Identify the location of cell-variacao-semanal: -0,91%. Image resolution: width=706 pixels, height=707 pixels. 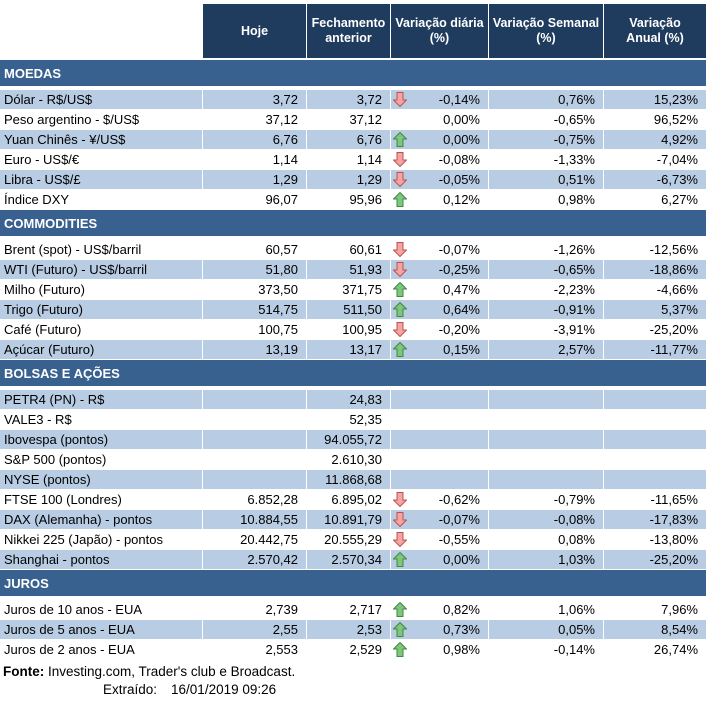
(545, 309).